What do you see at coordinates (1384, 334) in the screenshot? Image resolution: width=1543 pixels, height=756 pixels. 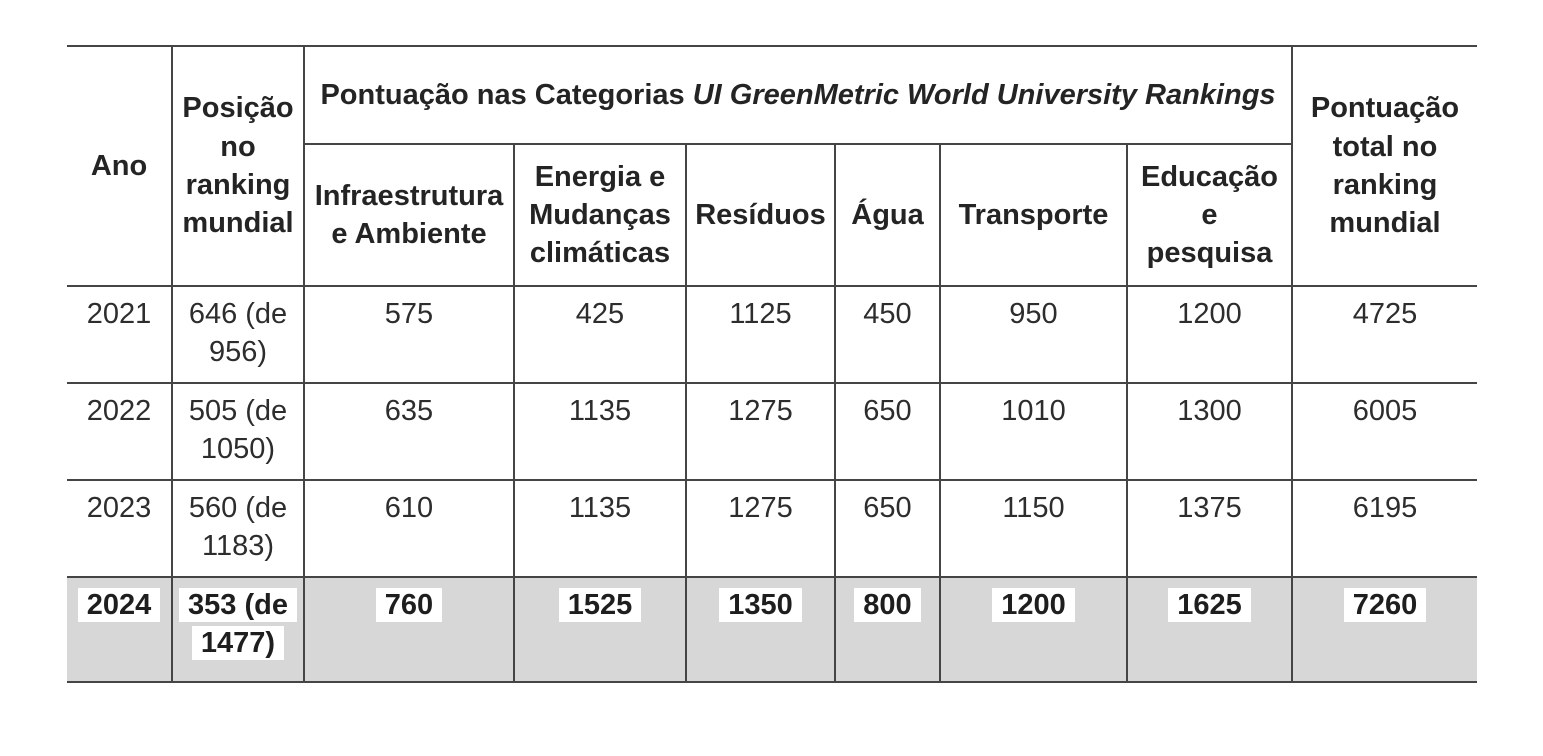 I see `total-score-cell: 4725` at bounding box center [1384, 334].